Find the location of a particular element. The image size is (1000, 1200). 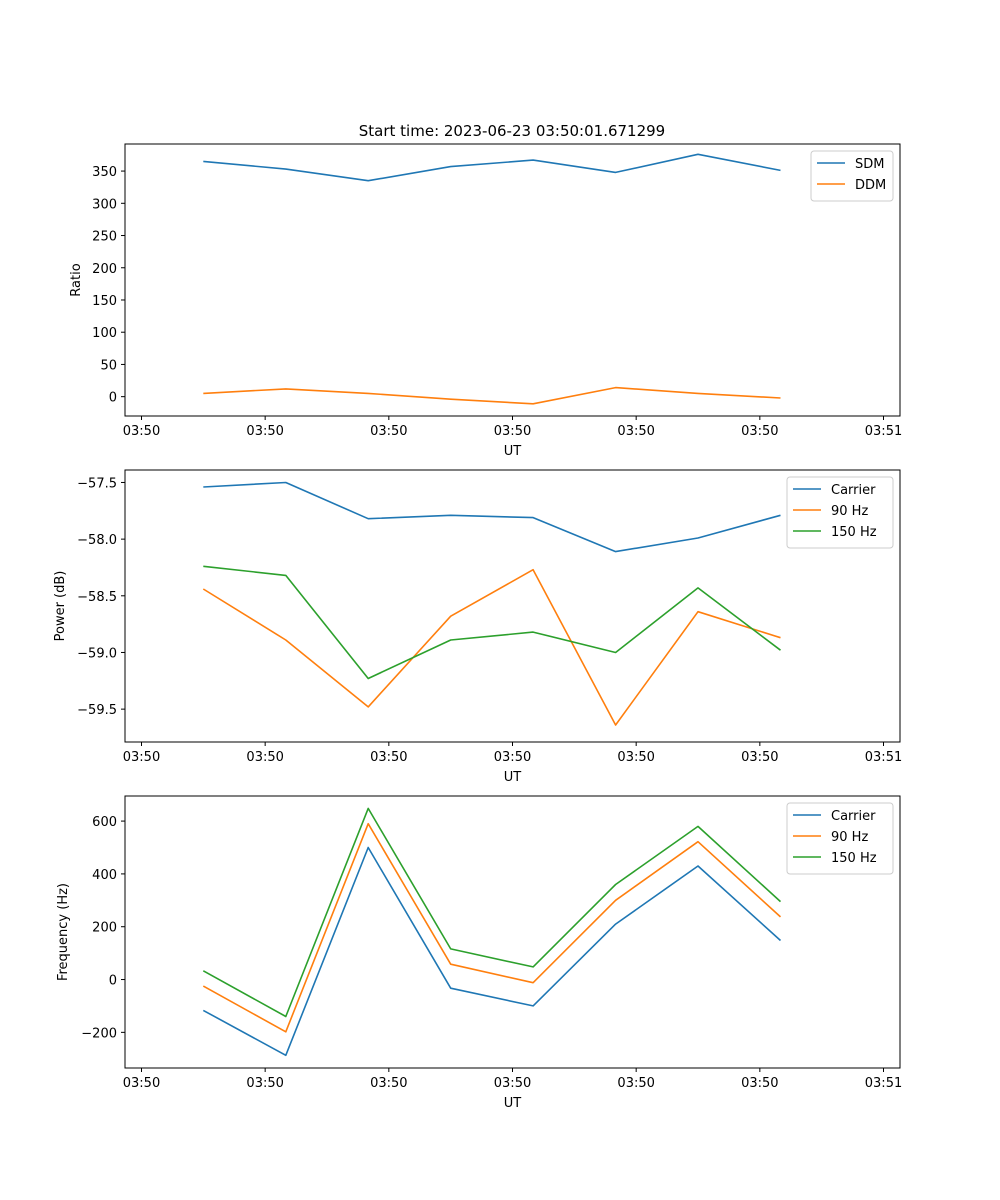

y-tick-label: 350 is located at coordinates (104, 172).